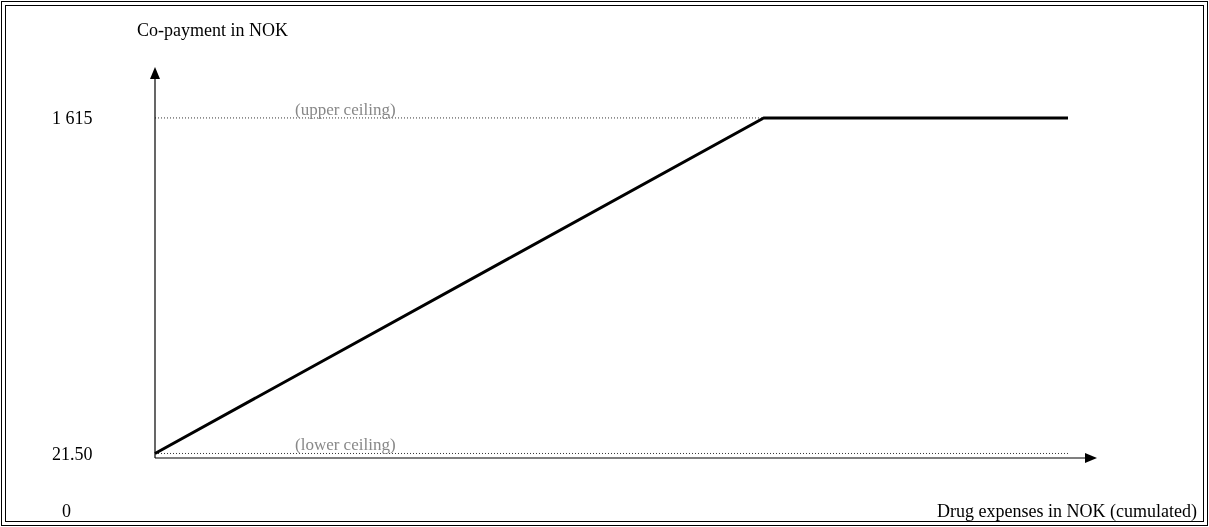 This screenshot has height=527, width=1209. What do you see at coordinates (345, 109) in the screenshot?
I see `ref-line-label: (upper ceiling)` at bounding box center [345, 109].